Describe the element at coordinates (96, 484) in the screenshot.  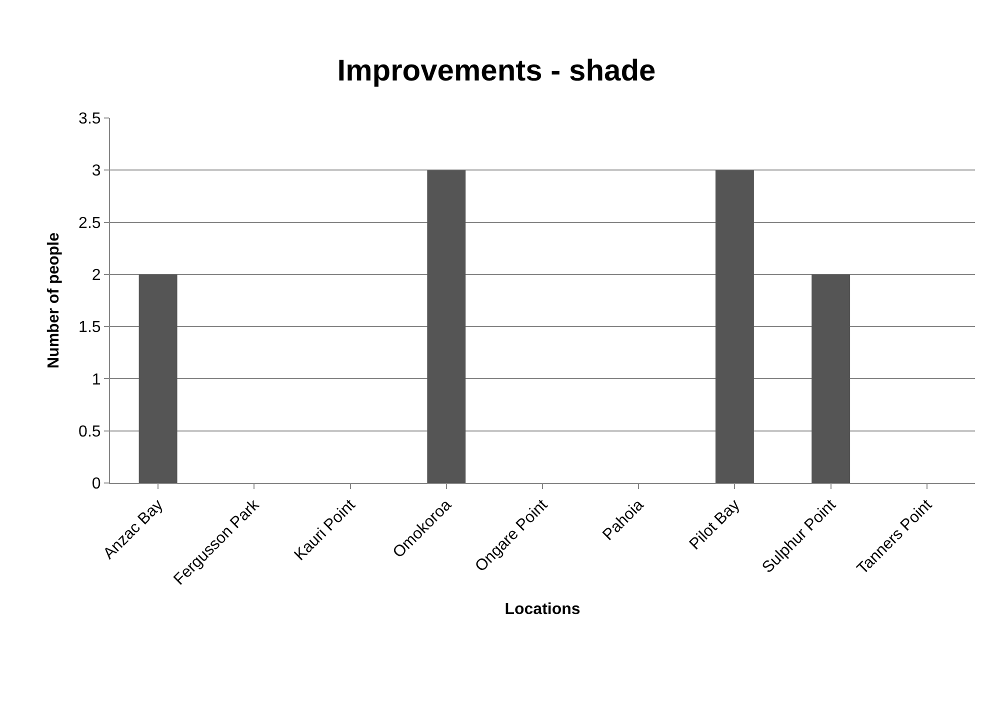
I see `y-tick-label: 0` at that location.